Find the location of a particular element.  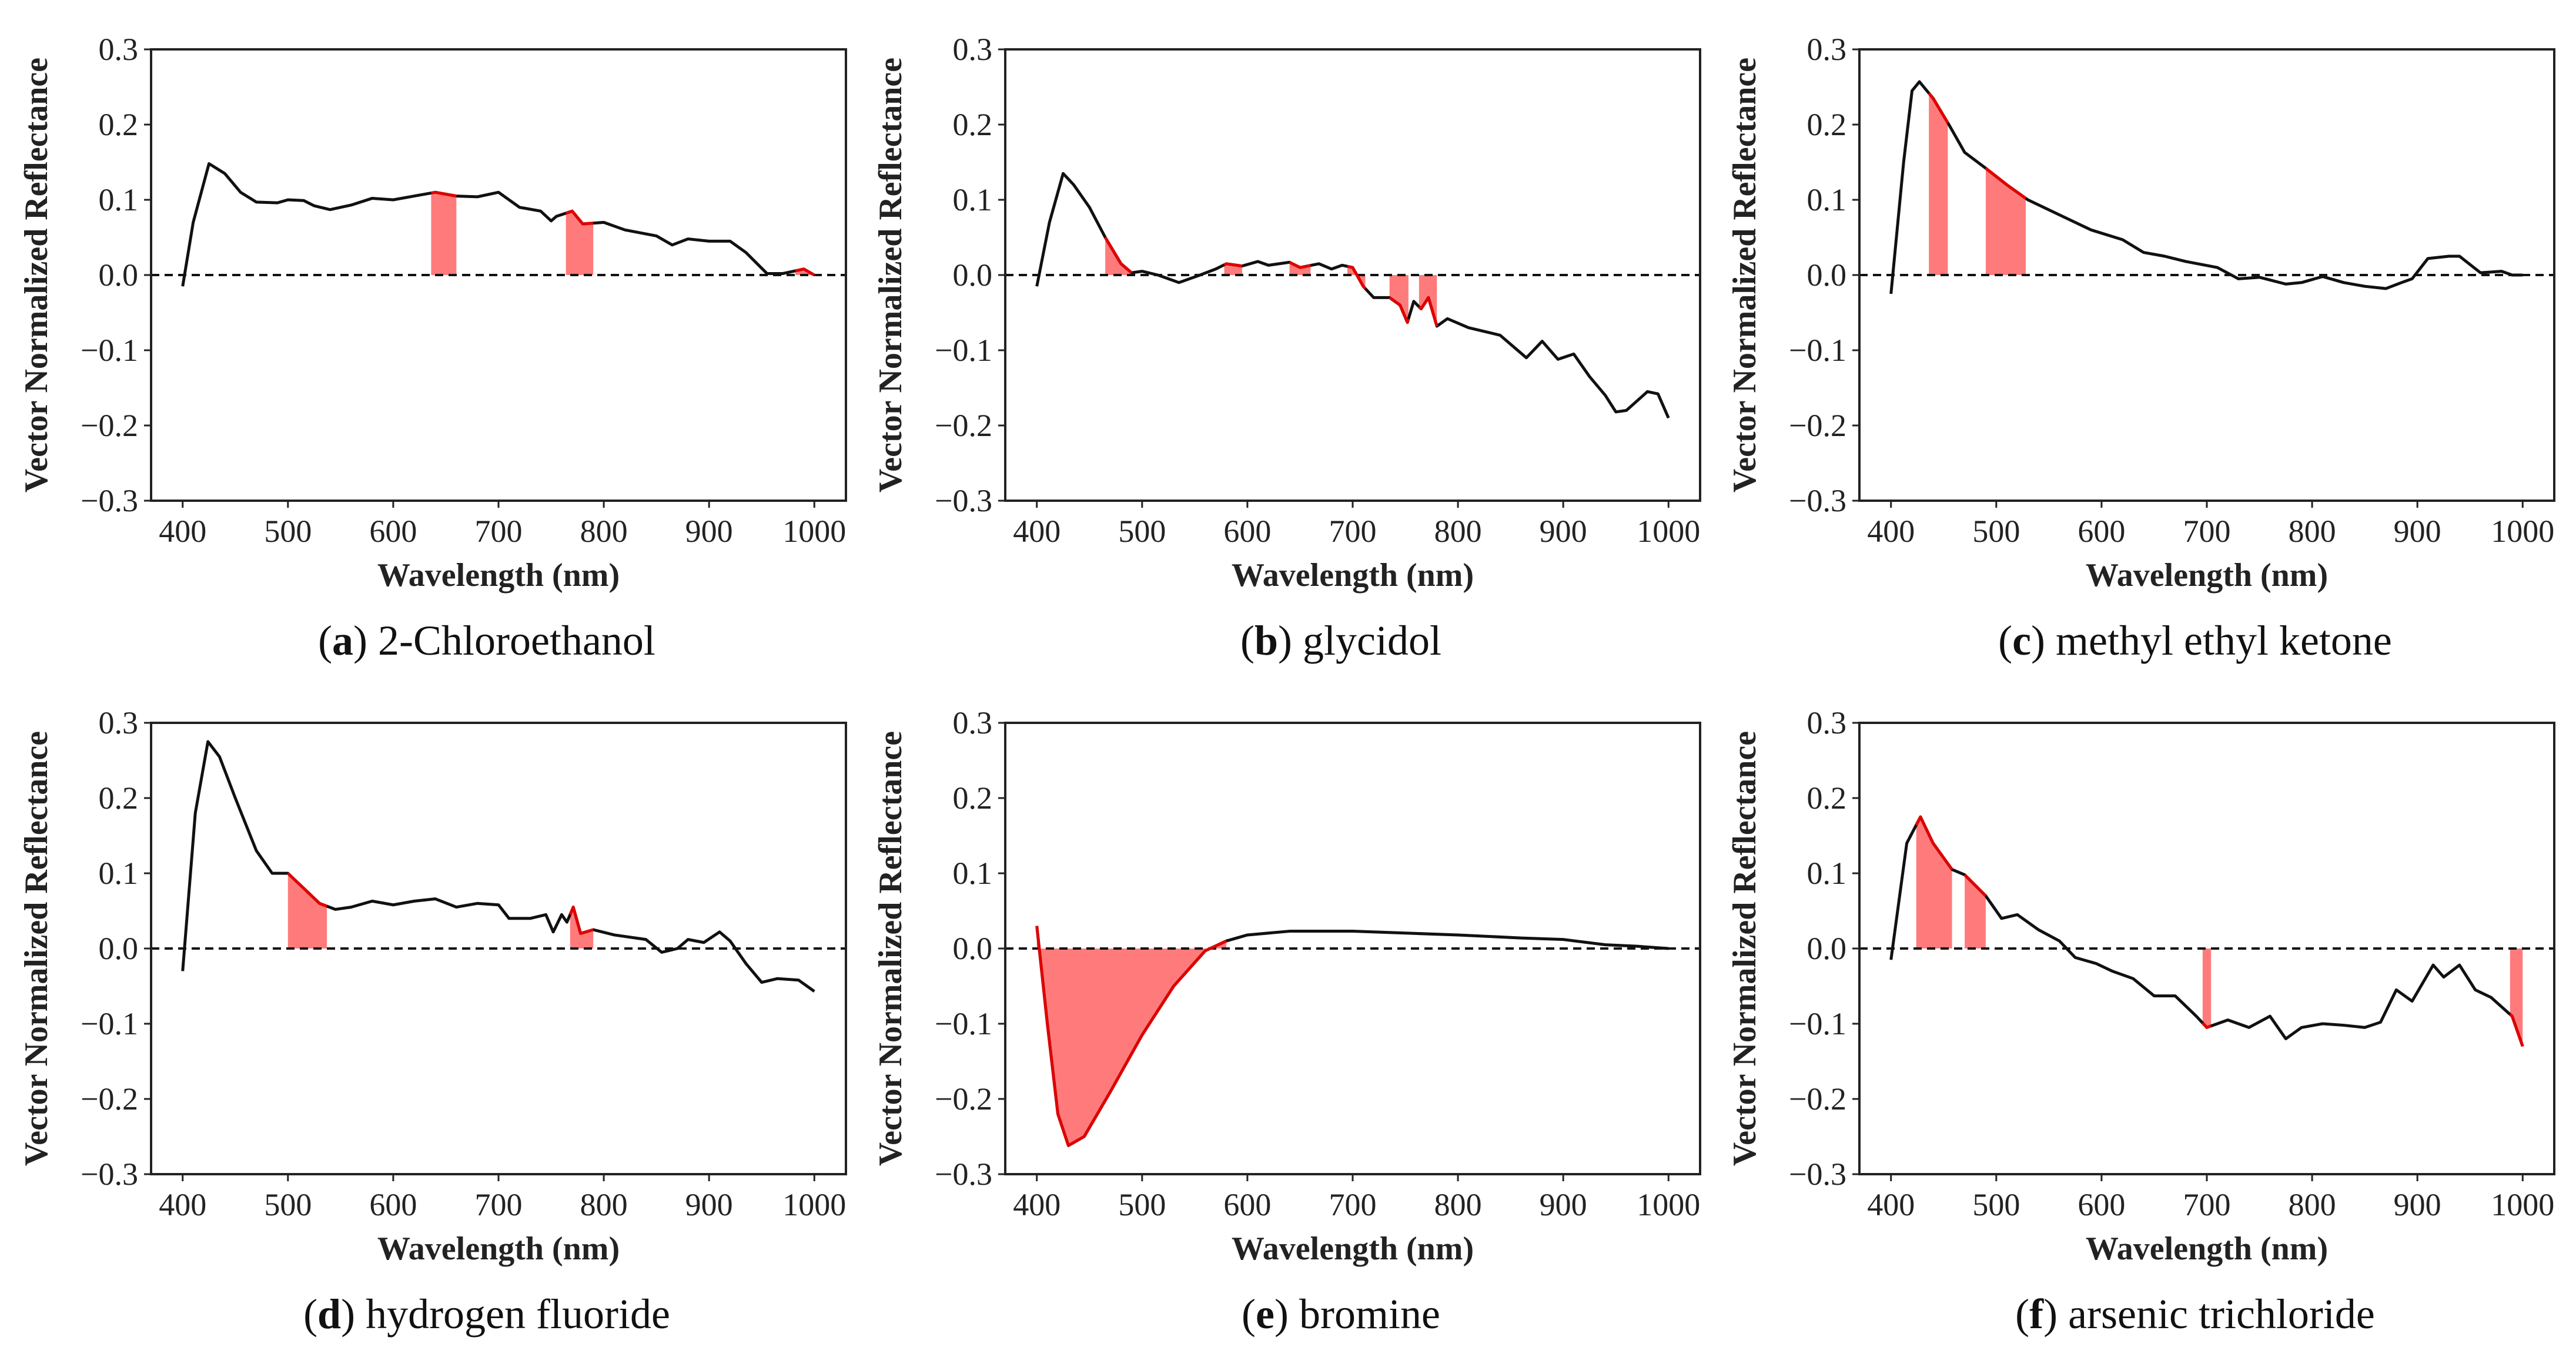

caption-letter: b is located at coordinates (1266, 640).